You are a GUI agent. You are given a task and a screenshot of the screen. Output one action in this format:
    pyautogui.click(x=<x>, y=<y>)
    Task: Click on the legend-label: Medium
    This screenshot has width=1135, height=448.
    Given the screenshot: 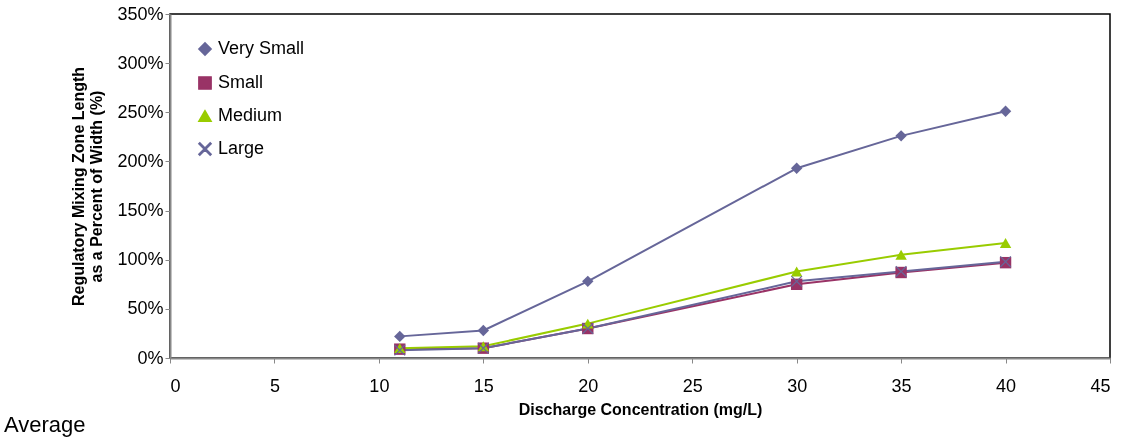 What is the action you would take?
    pyautogui.click(x=250, y=115)
    